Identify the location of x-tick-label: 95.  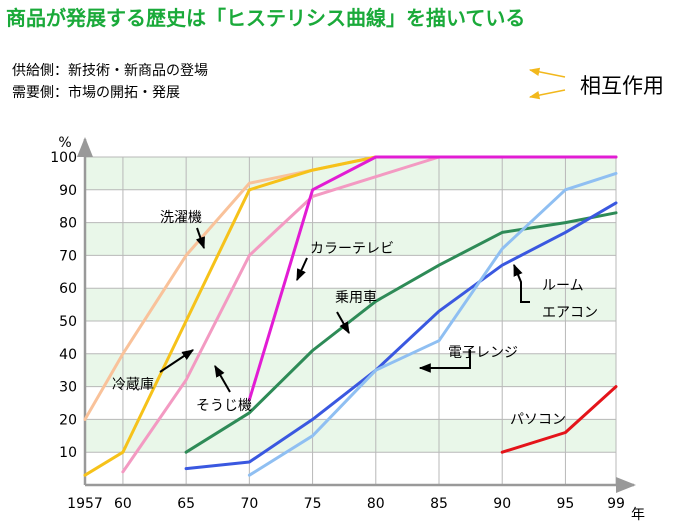
(566, 504).